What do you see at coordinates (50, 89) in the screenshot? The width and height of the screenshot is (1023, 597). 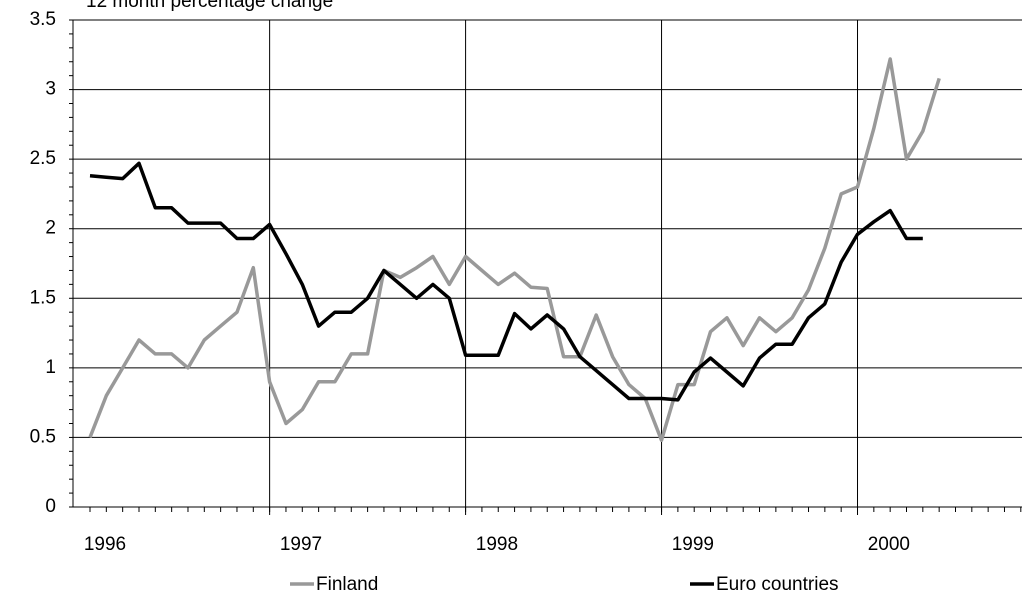 I see `y-tick-label: 3` at bounding box center [50, 89].